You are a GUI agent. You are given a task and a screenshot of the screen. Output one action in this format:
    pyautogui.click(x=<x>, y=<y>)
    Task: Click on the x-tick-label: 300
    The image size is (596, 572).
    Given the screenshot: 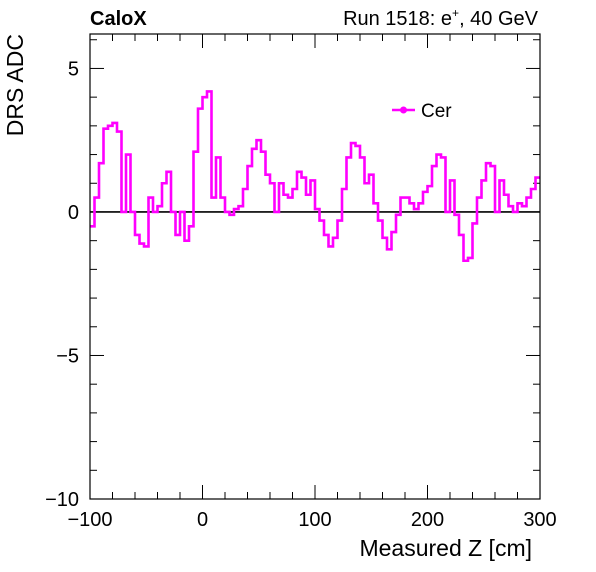 What is the action you would take?
    pyautogui.click(x=539, y=520)
    